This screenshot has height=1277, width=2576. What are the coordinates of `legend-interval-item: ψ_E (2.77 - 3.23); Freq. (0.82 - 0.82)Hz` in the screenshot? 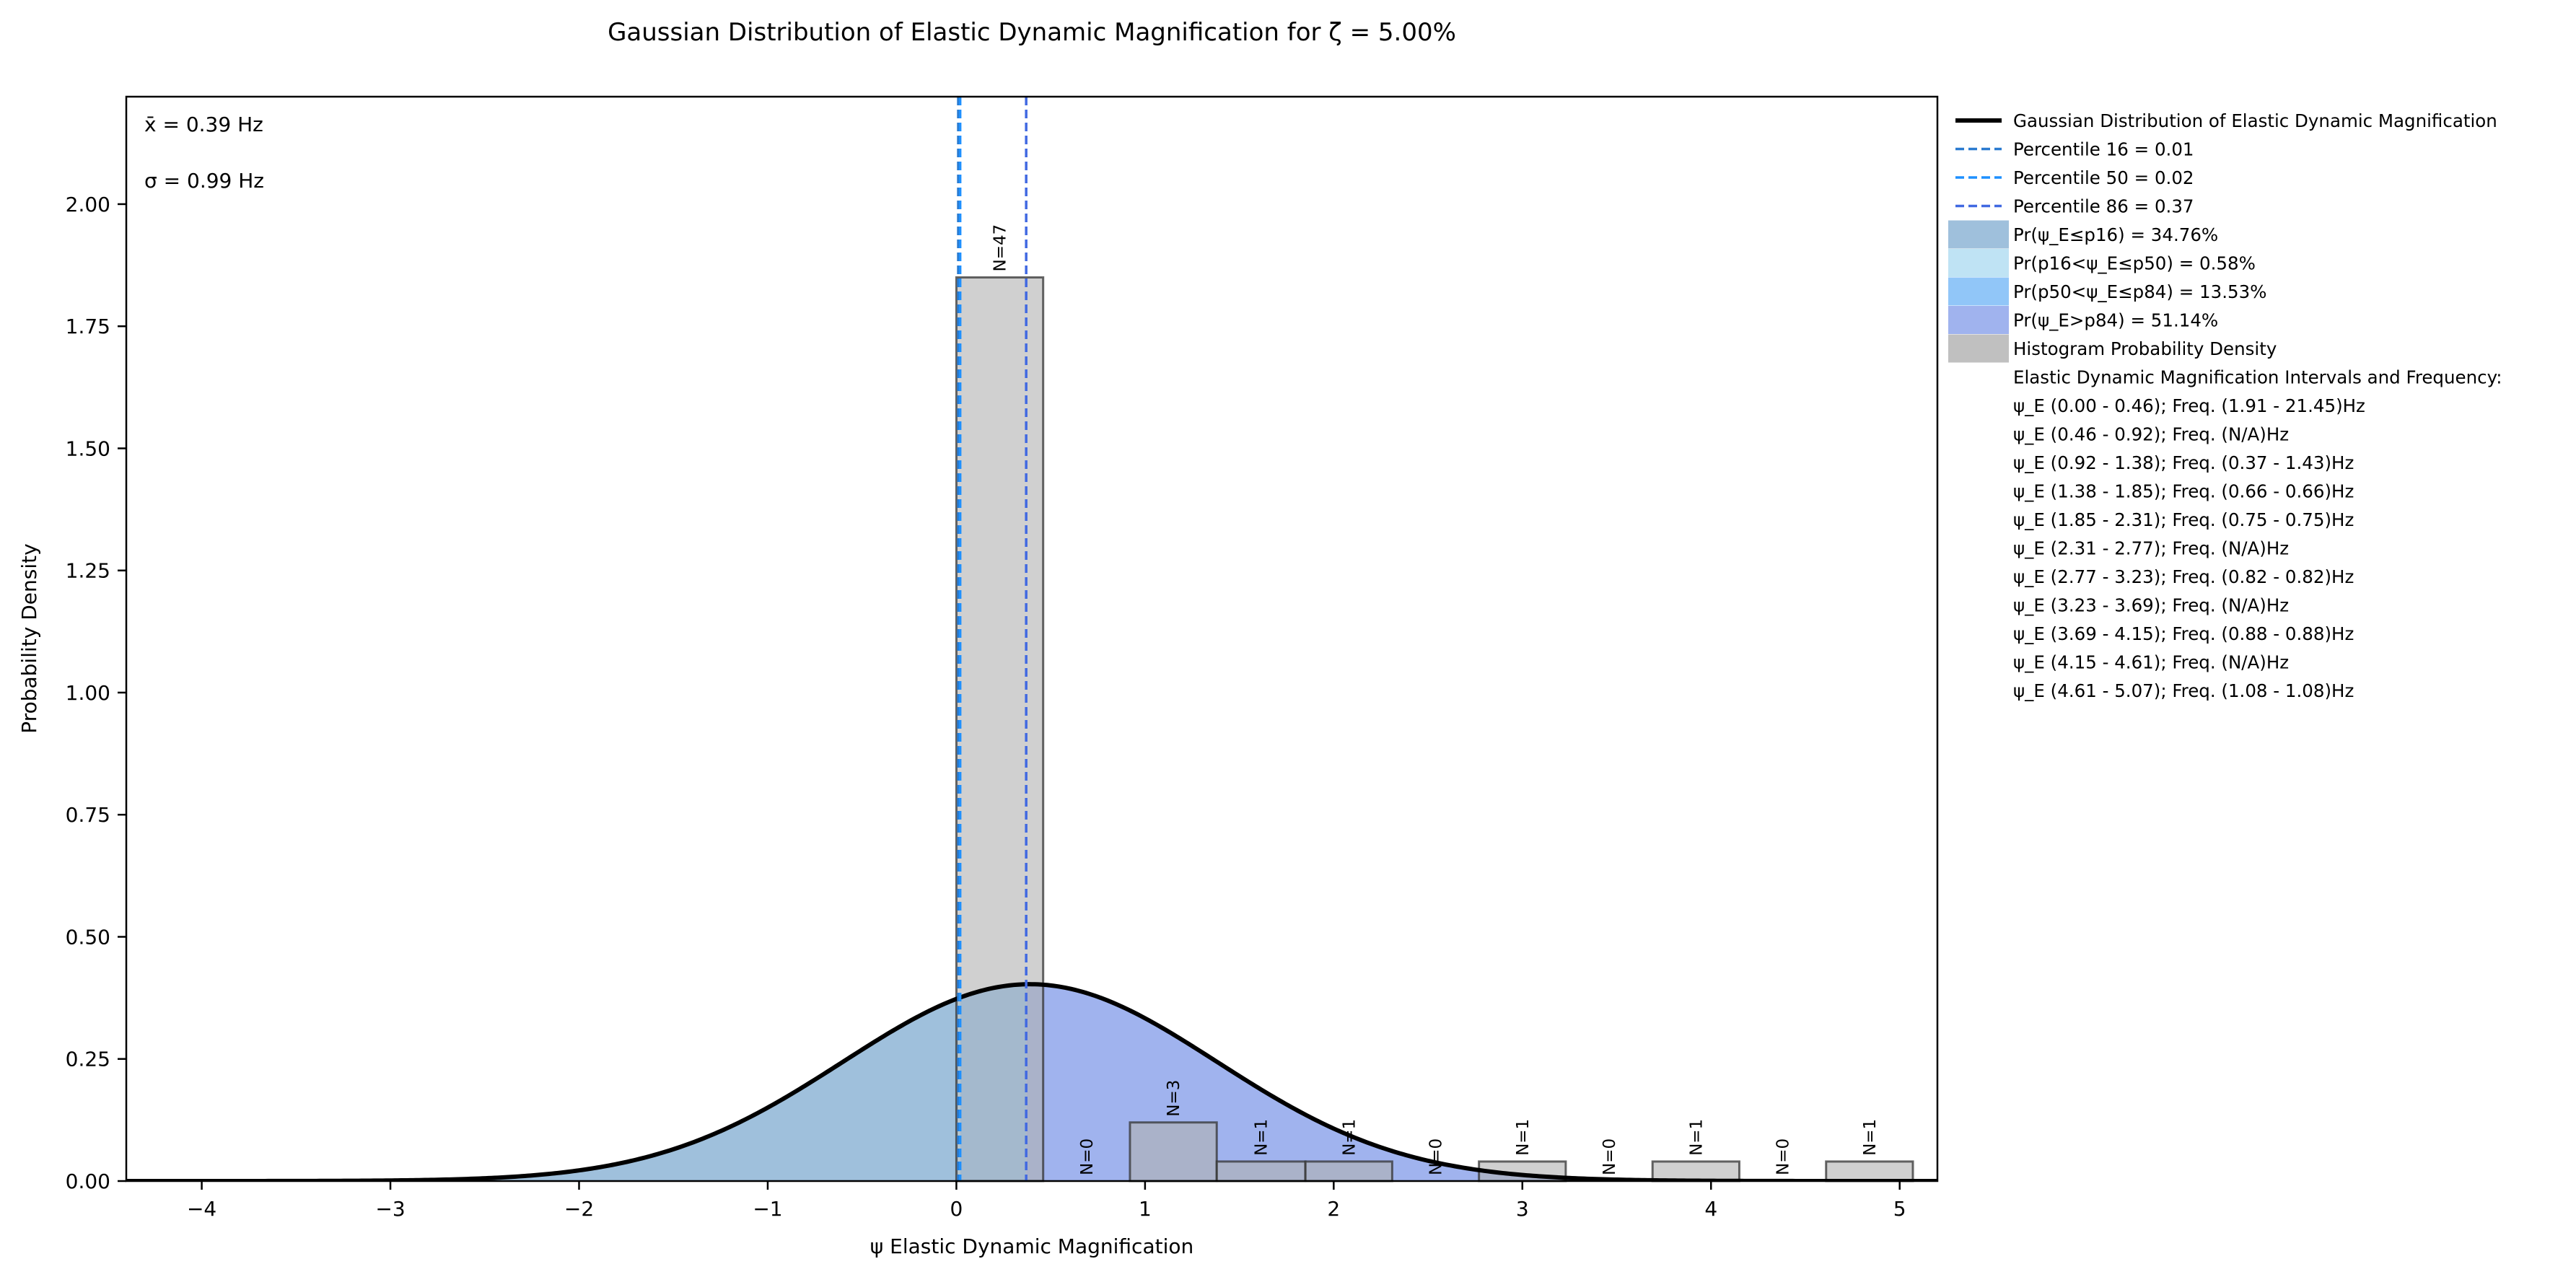 It's located at (2183, 576).